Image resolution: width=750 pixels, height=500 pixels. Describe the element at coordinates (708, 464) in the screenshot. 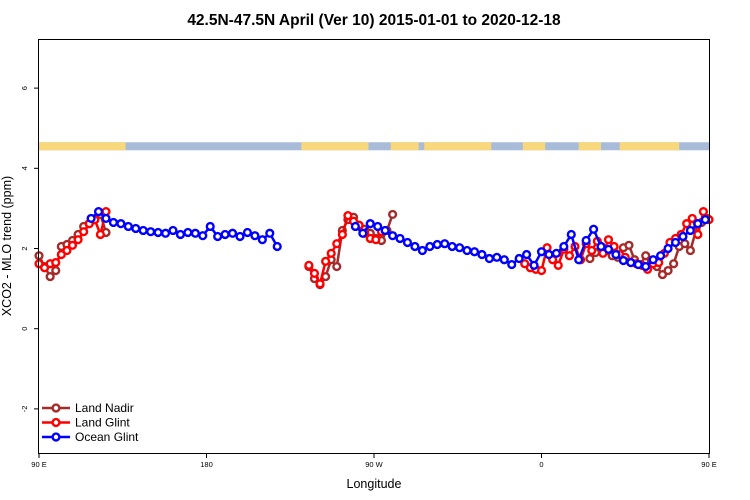

I see `x-tick-label: 90 E` at that location.